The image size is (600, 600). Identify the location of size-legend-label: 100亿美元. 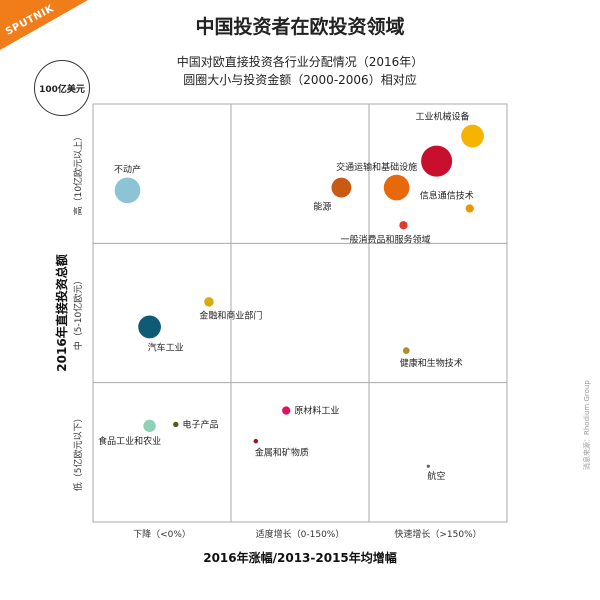
(62, 89).